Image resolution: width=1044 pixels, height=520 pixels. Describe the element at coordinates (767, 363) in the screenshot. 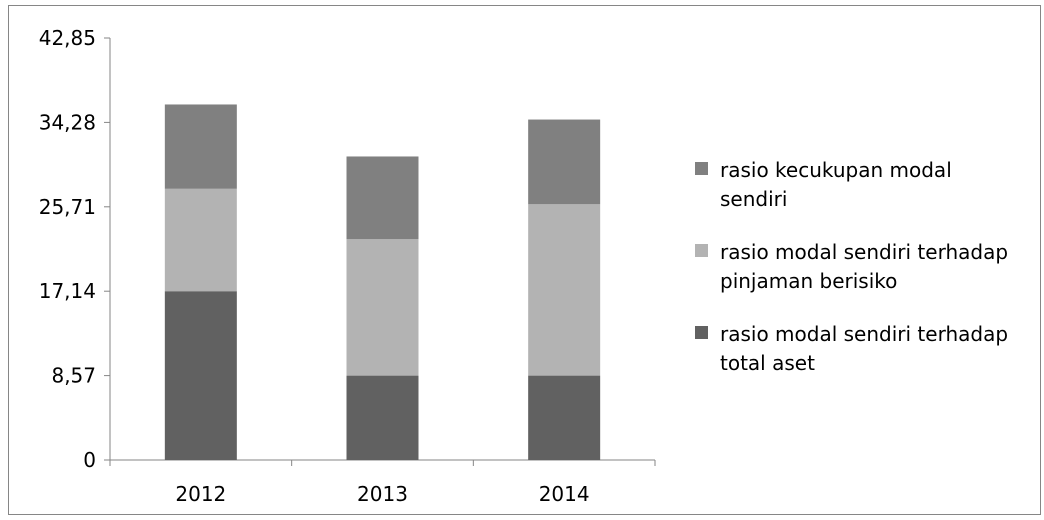

I see `legend-label: total aset` at that location.